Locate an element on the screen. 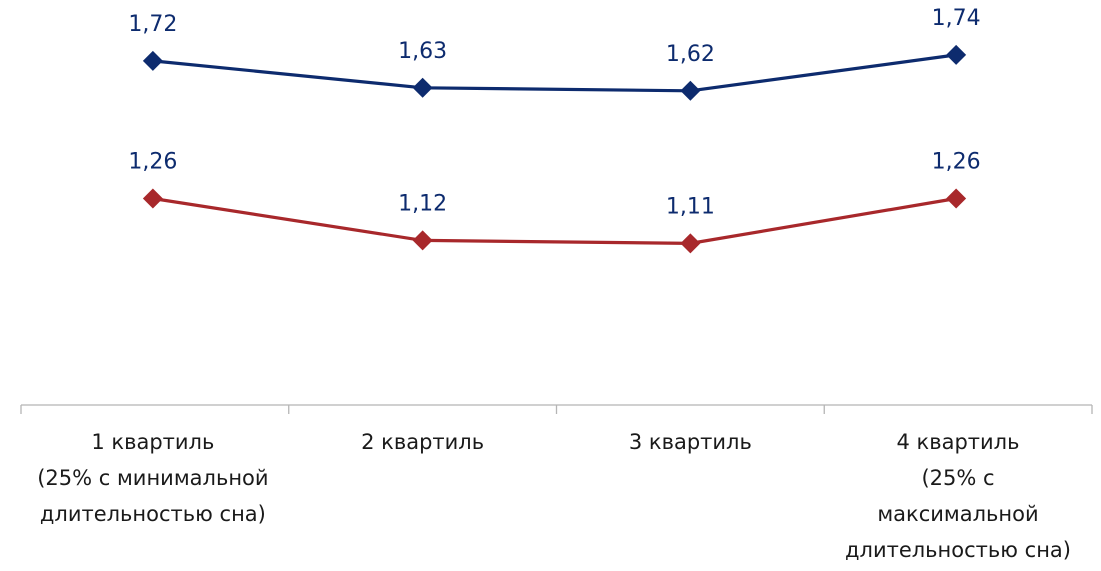  data-label: 1,72 is located at coordinates (152, 24).